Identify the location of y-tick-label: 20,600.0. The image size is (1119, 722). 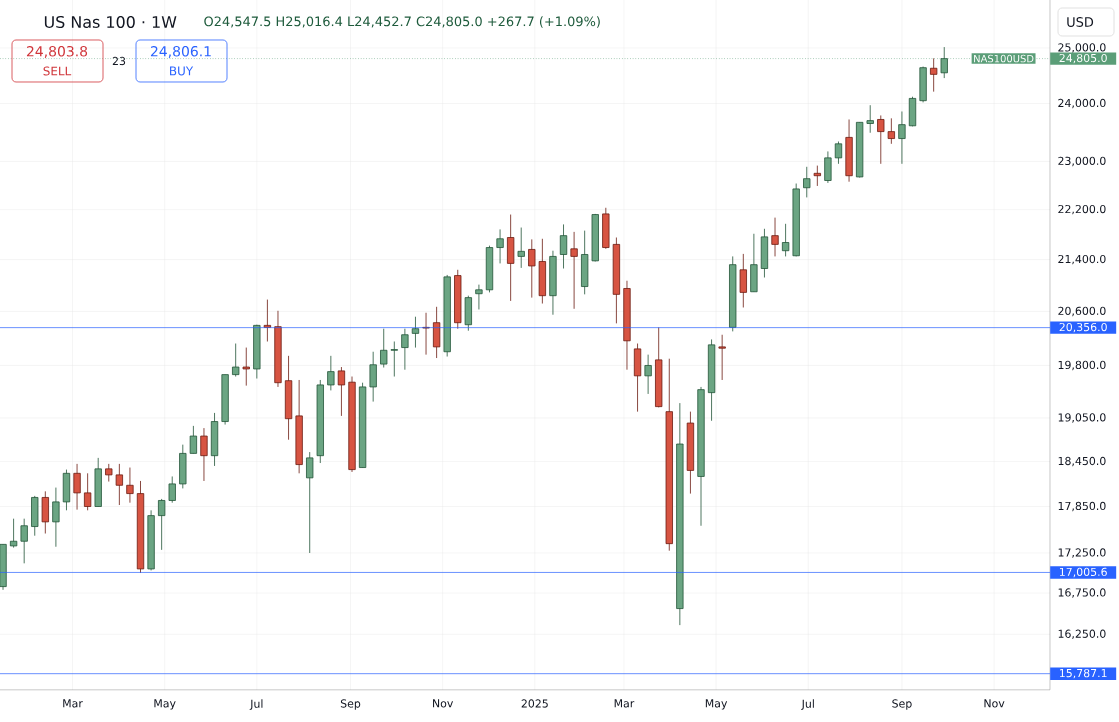
(1082, 311).